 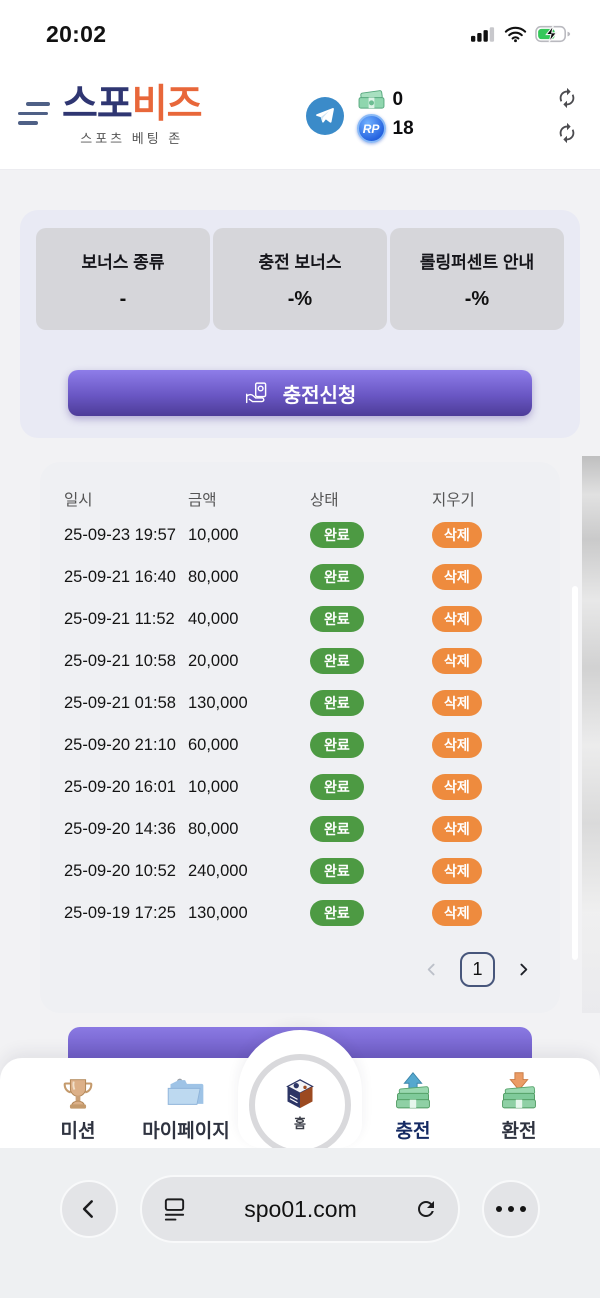 I want to click on scrollbar, so click(x=575, y=773).